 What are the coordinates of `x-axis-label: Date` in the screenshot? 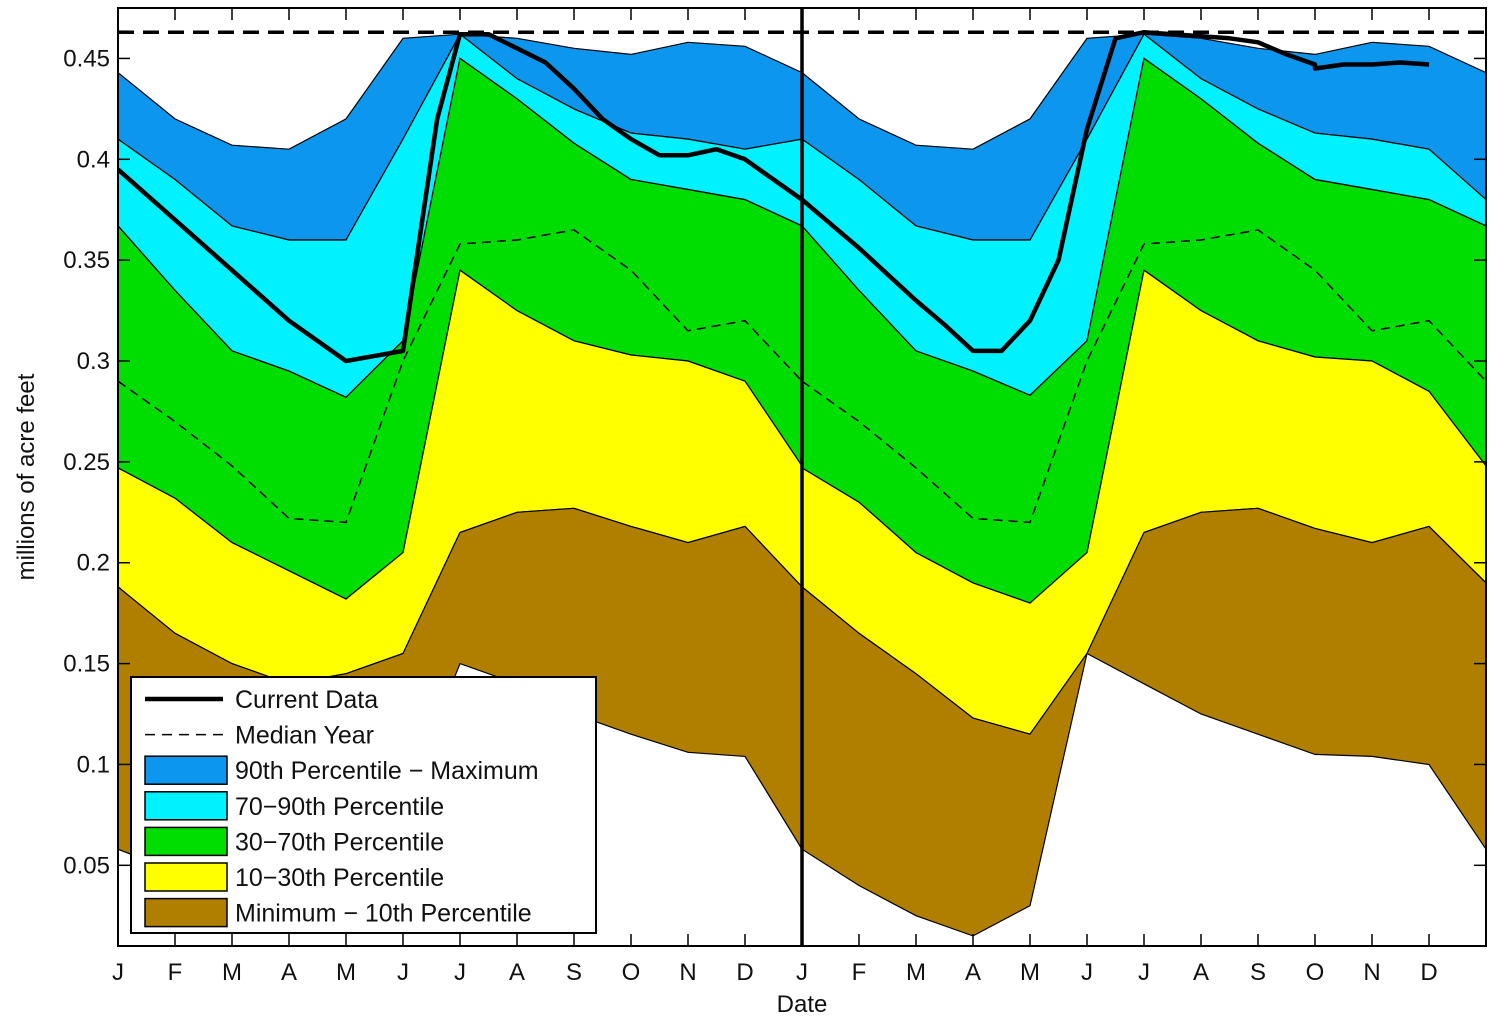 It's located at (802, 1004).